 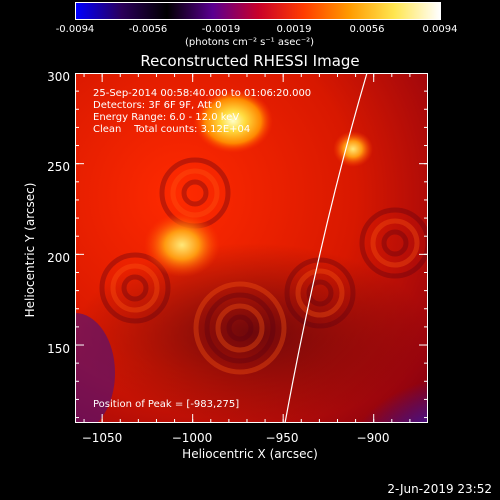 What do you see at coordinates (192, 438) in the screenshot?
I see `x-tick-label: −1000` at bounding box center [192, 438].